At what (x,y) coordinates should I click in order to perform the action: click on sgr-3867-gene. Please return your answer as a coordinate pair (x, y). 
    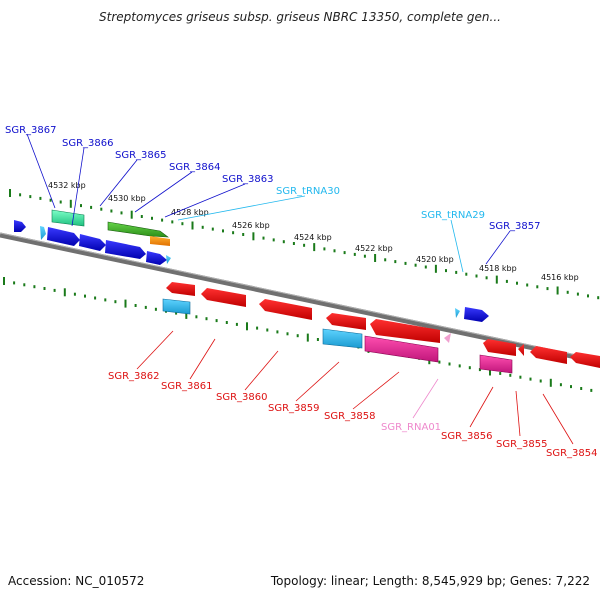
    Looking at the image, I should click on (68, 218).